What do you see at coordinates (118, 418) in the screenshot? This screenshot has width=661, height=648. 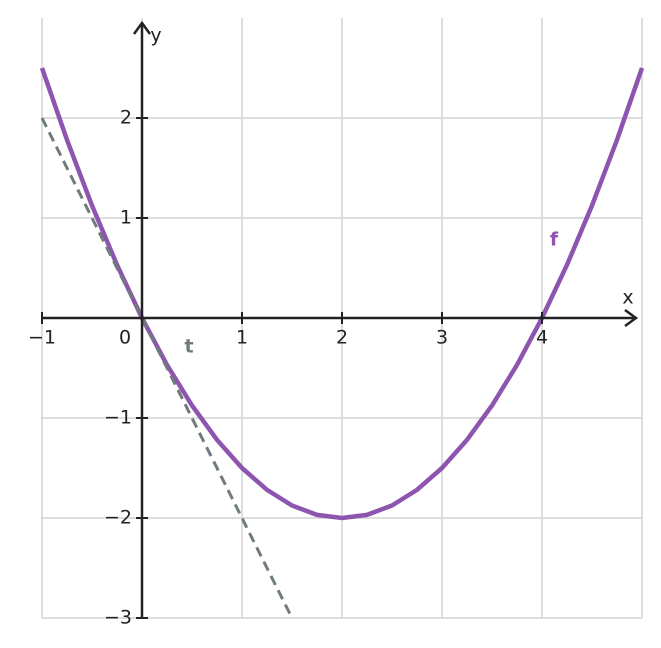 I see `y-tick-label: −1` at bounding box center [118, 418].